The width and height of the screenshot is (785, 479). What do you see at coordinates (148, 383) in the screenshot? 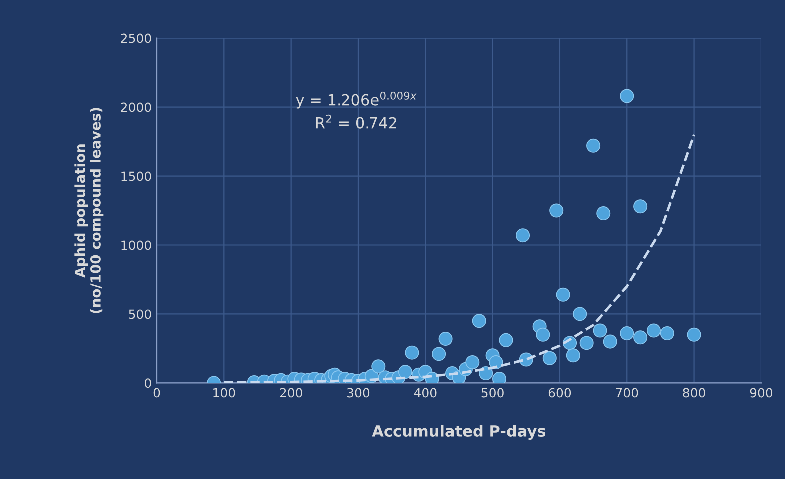
I see `y-tick-label: 0` at bounding box center [148, 383].